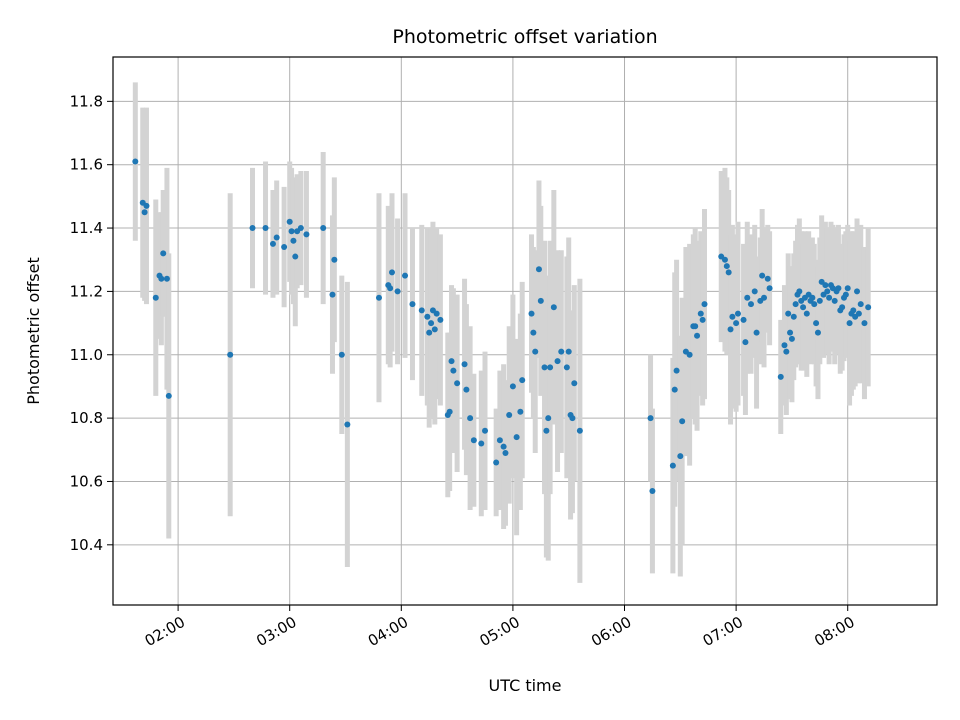 The height and width of the screenshot is (720, 960). What do you see at coordinates (86, 355) in the screenshot?
I see `y-tick-label: 11.0` at bounding box center [86, 355].